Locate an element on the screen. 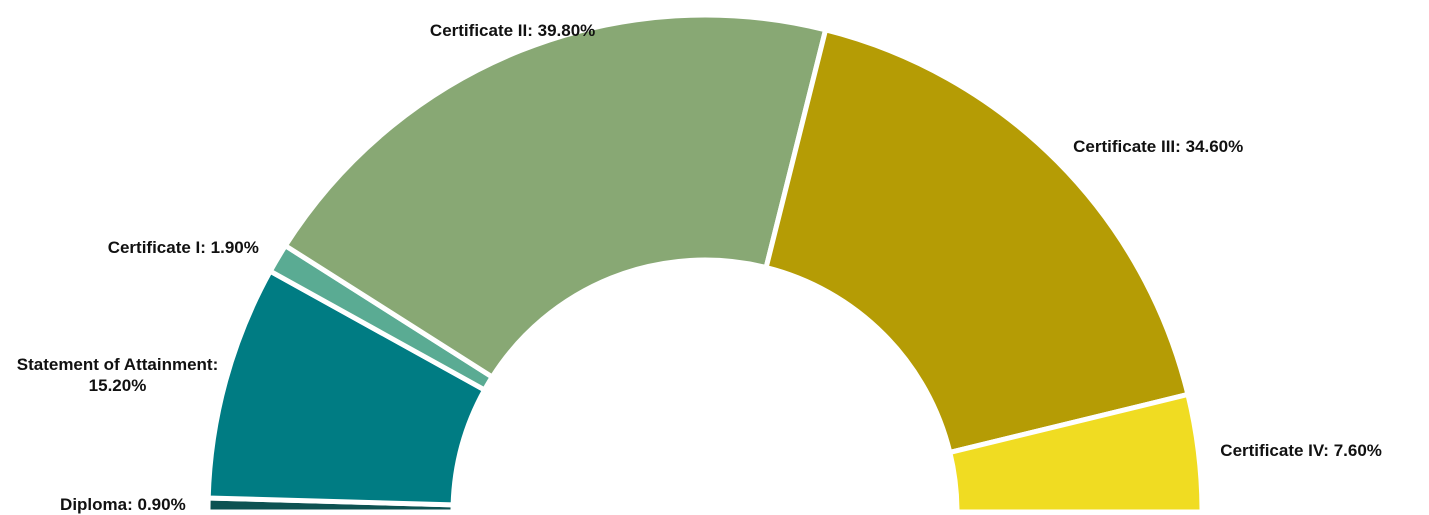 Image resolution: width=1429 pixels, height=515 pixels. label-category: Certificate II is located at coordinates (484, 30).